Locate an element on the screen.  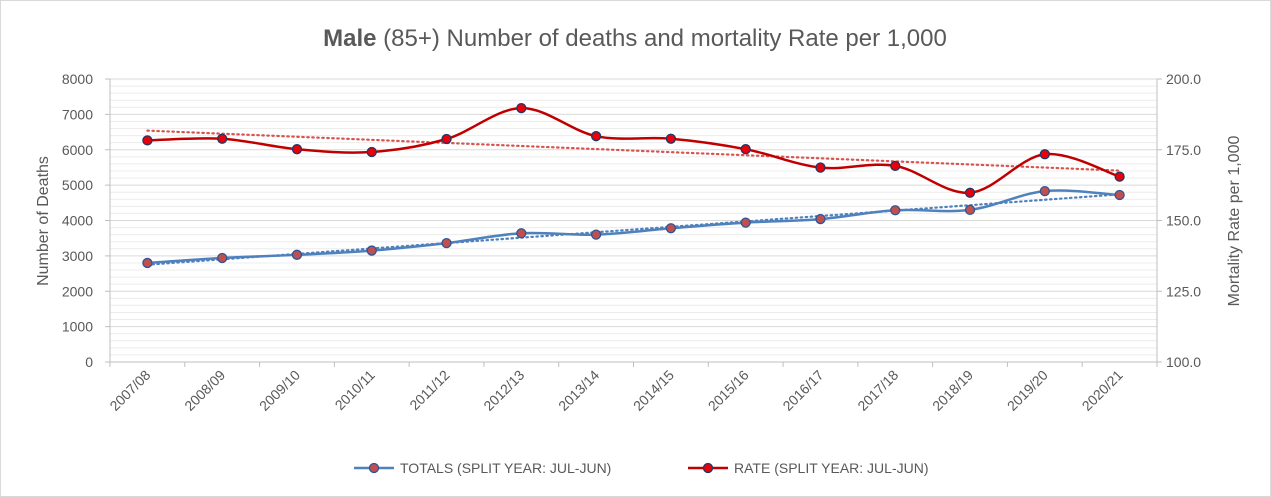
trendline-rate is located at coordinates (633, 150).